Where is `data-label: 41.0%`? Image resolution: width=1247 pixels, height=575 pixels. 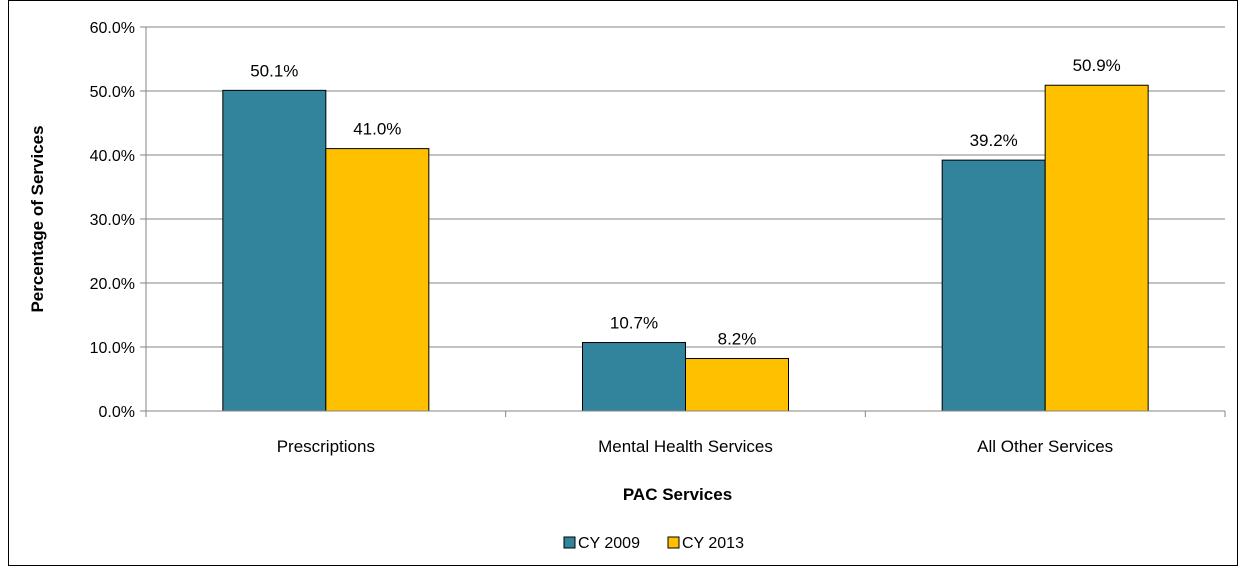
data-label: 41.0% is located at coordinates (377, 129).